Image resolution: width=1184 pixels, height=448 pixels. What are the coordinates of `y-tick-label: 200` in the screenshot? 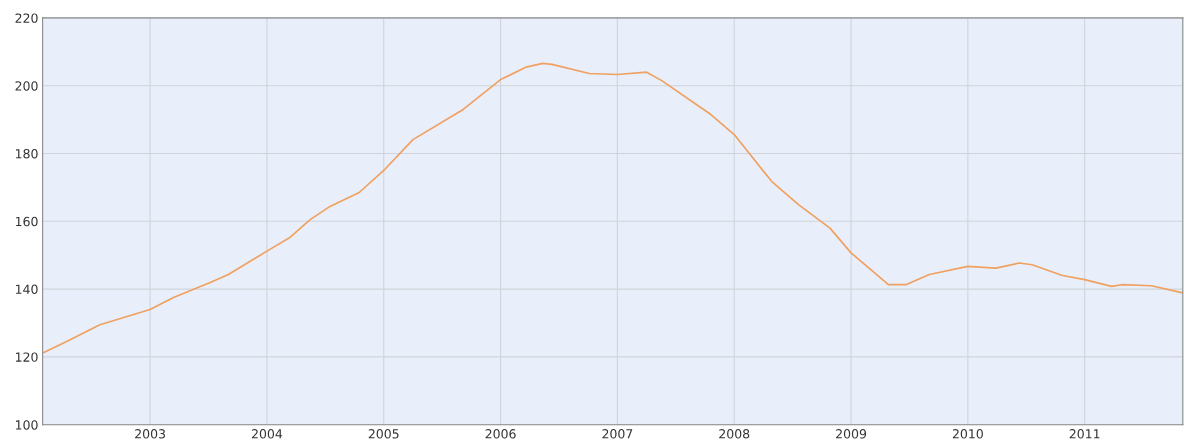 It's located at (26, 86).